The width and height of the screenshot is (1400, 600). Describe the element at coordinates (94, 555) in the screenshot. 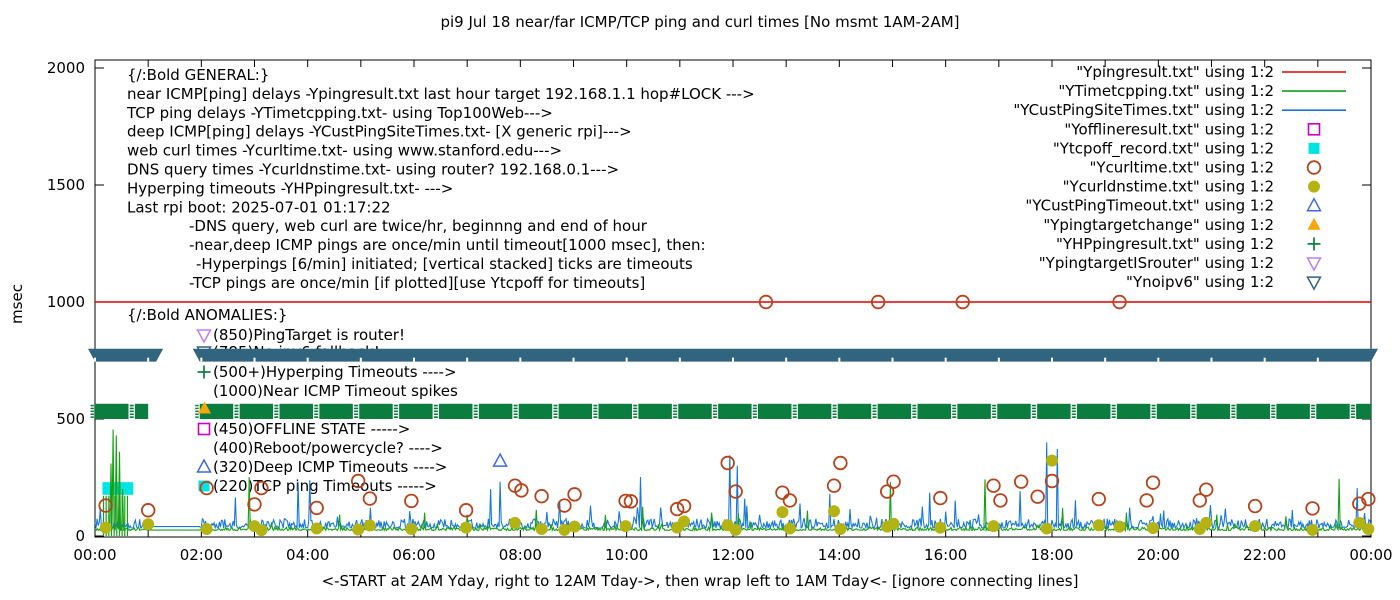

I see `x-tick-label: 00:00` at that location.